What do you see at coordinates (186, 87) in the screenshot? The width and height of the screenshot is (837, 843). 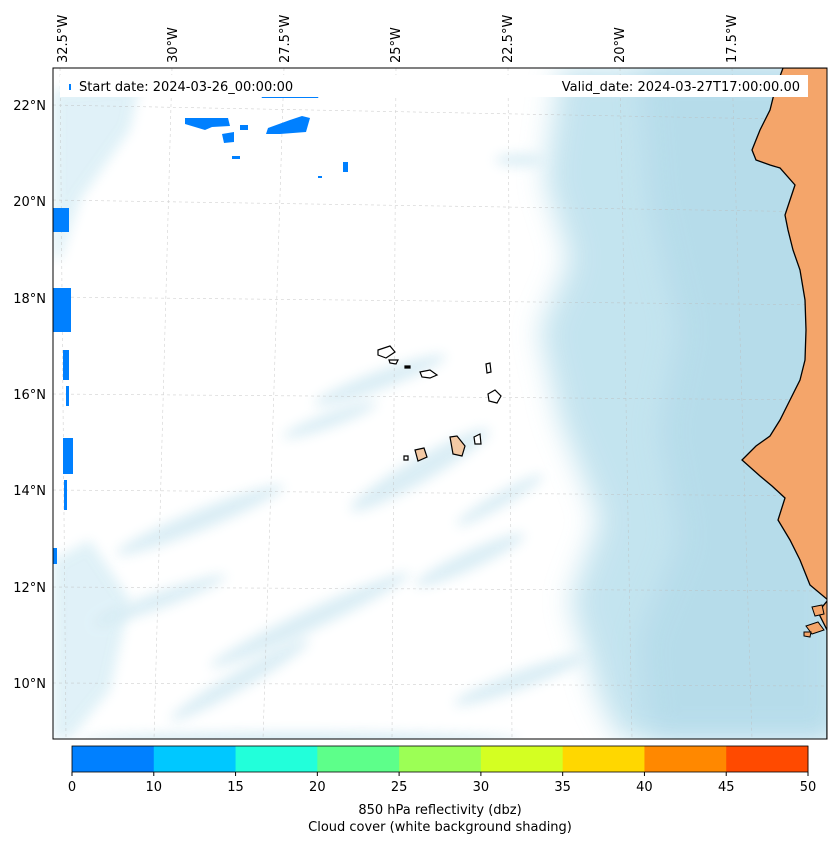 I see `start-date-text: Start date: 2024-03-26_00:00:00` at bounding box center [186, 87].